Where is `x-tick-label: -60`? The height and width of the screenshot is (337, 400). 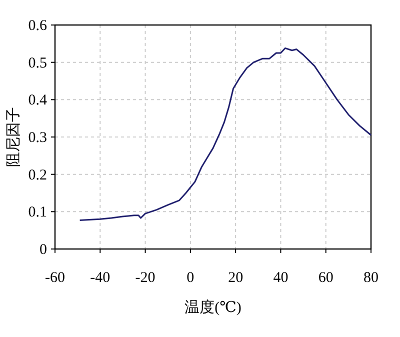
x-tick-label: -60 is located at coordinates (55, 278).